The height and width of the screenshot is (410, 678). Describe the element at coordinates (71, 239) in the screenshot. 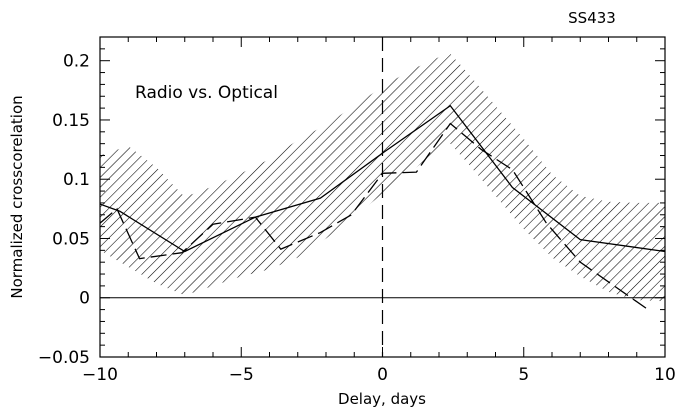

I see `y-tick-label: 0.05` at that location.